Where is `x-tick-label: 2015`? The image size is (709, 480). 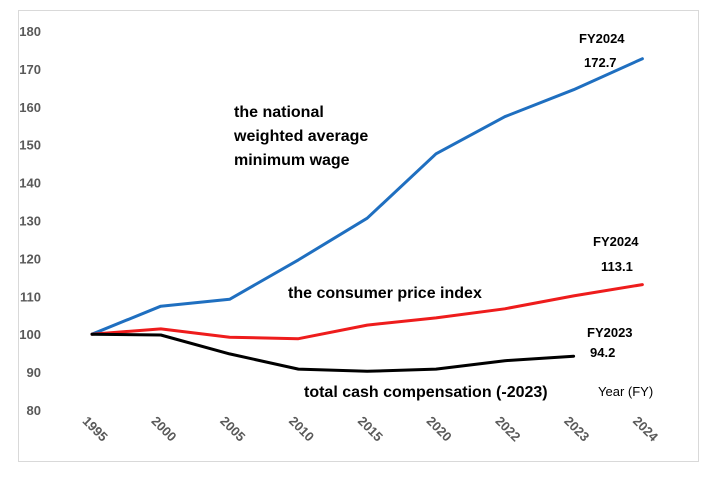
x-tick-label: 2015 is located at coordinates (370, 428).